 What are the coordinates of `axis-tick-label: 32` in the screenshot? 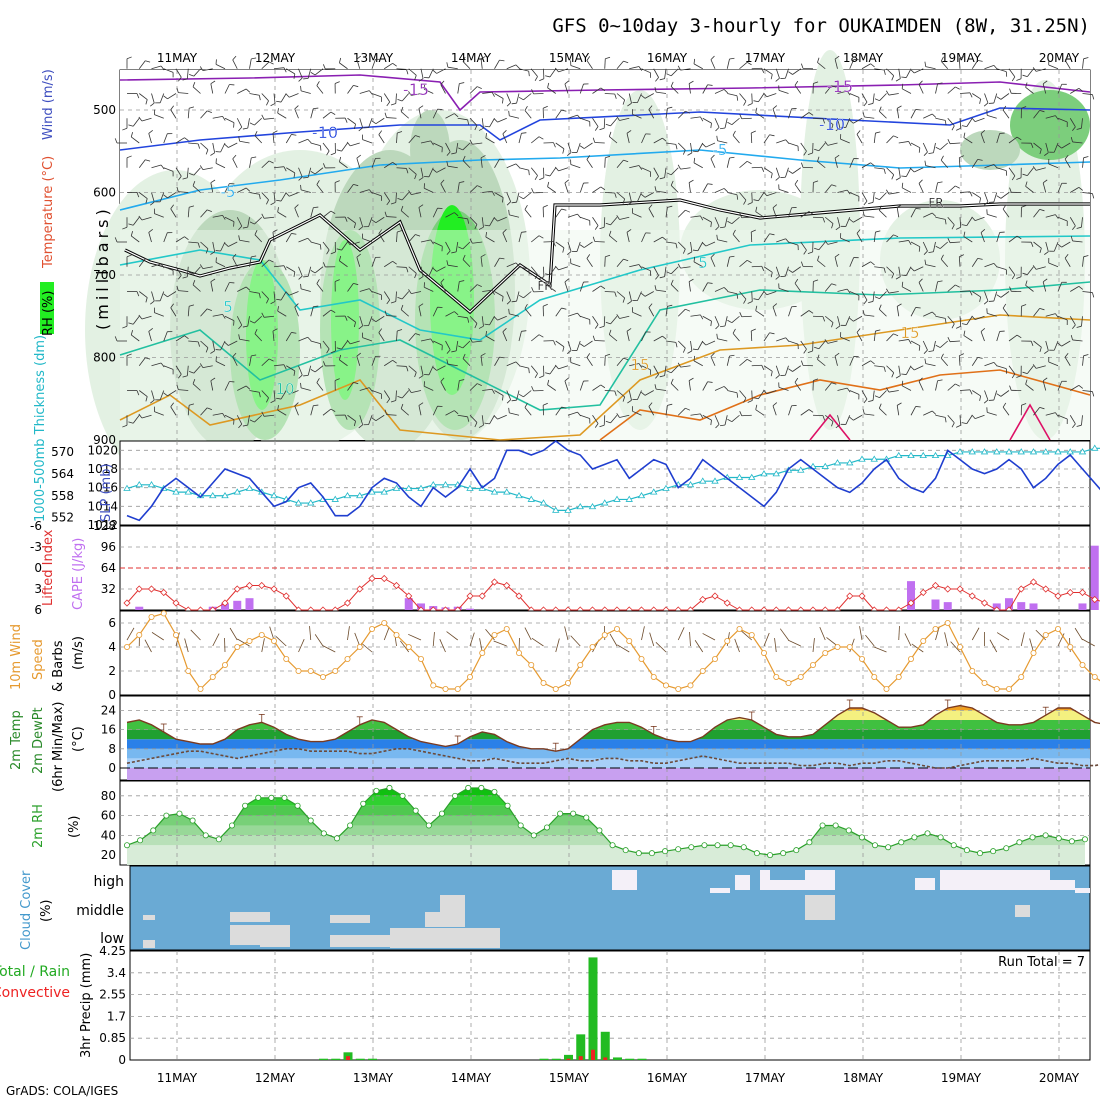 It's located at (108, 589).